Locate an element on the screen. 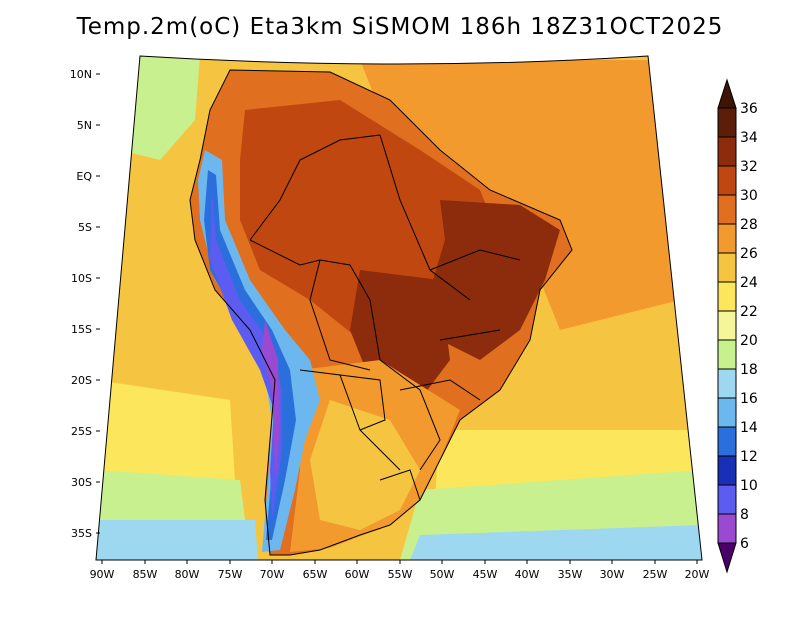 The width and height of the screenshot is (800, 618). paraguay-border is located at coordinates (362, 402).